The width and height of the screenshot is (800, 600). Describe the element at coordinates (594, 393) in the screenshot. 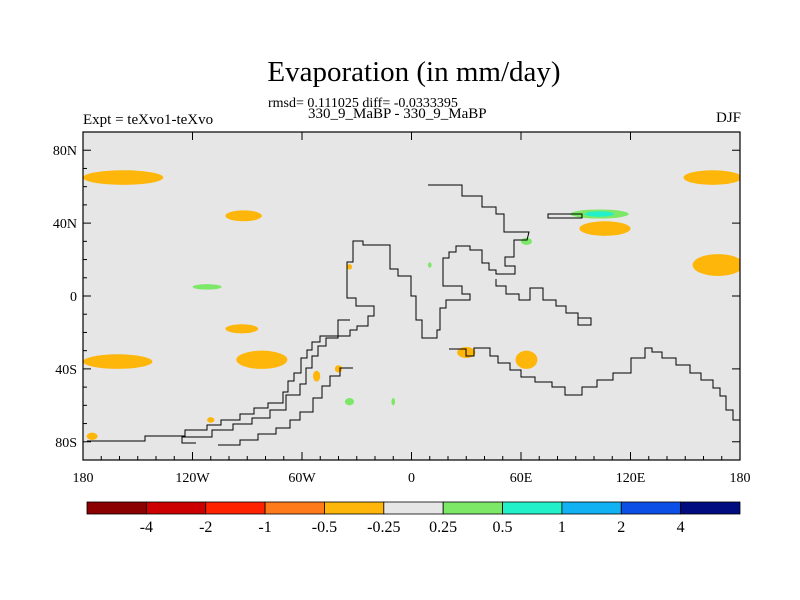

I see `coastline-africa-eurasia` at that location.